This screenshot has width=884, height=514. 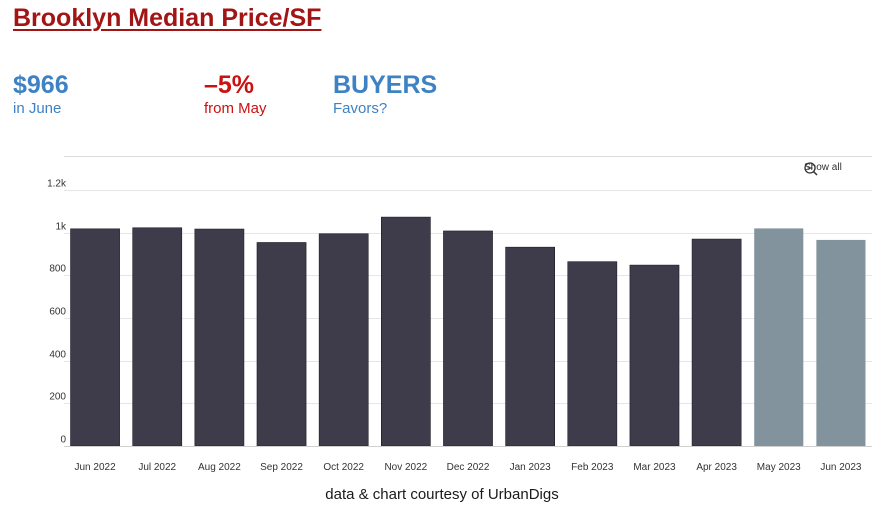 What do you see at coordinates (57, 269) in the screenshot?
I see `y-tick-label: 800` at bounding box center [57, 269].